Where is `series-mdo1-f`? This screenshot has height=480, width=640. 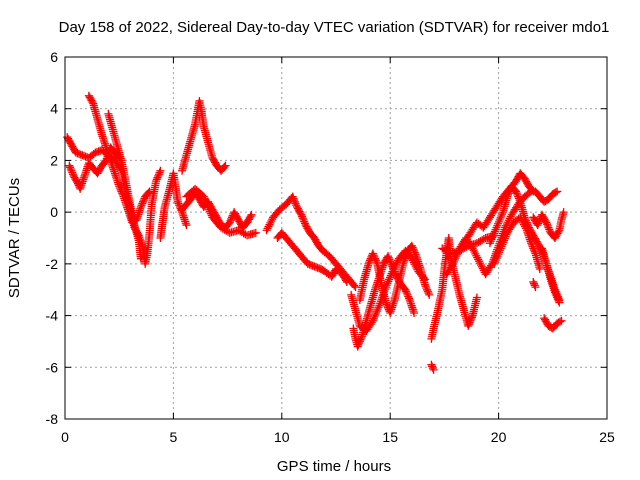 series-mdo1-f is located at coordinates (204, 135).